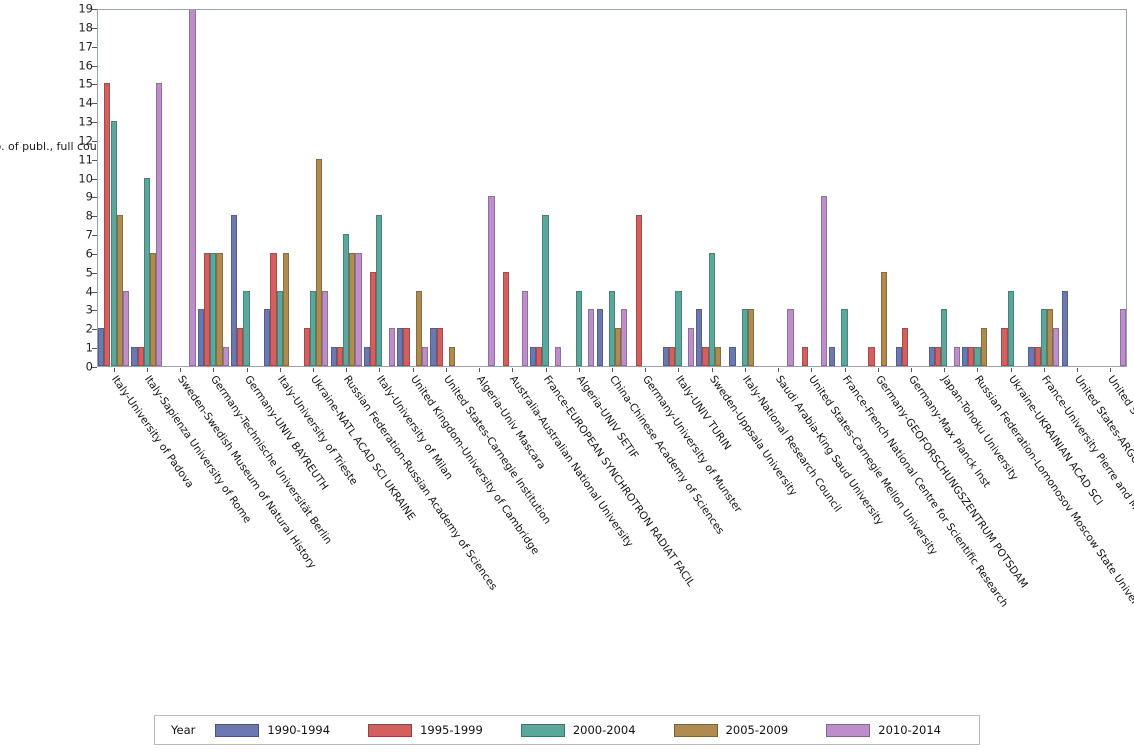 This screenshot has width=1134, height=756. Describe the element at coordinates (89, 366) in the screenshot. I see `y-axis-tick-label: 0` at that location.